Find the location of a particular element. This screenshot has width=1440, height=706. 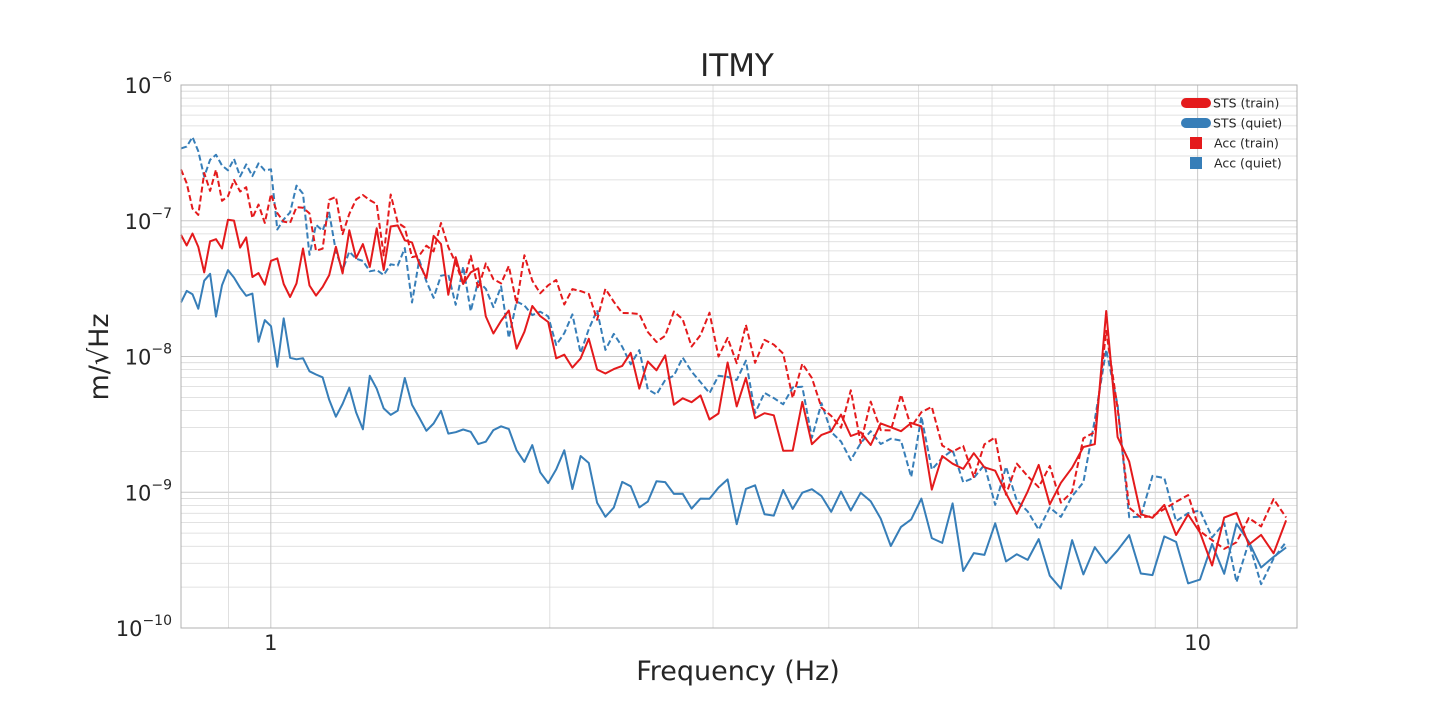

y-axis-label: m/√Hz is located at coordinates (99, 356).